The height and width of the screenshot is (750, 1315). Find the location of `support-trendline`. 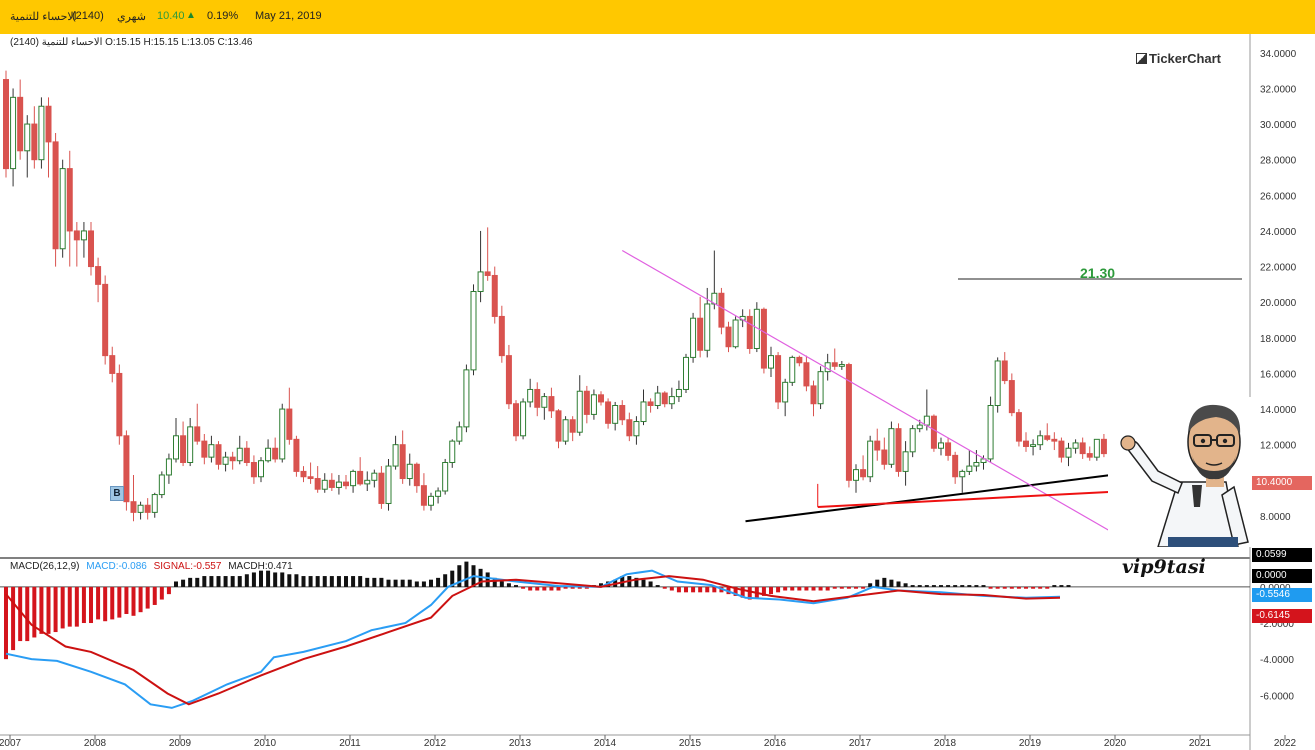

support-trendline is located at coordinates (928, 498).